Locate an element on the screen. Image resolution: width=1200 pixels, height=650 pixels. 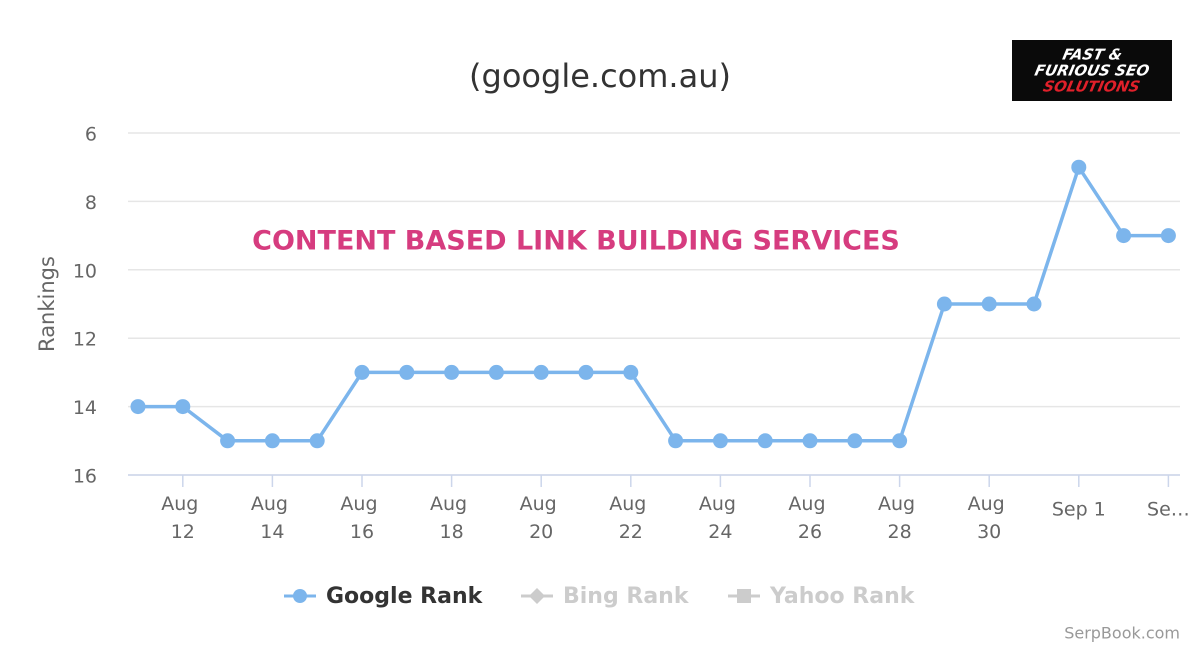
x-tick-label: Aug 20 is located at coordinates (541, 518).